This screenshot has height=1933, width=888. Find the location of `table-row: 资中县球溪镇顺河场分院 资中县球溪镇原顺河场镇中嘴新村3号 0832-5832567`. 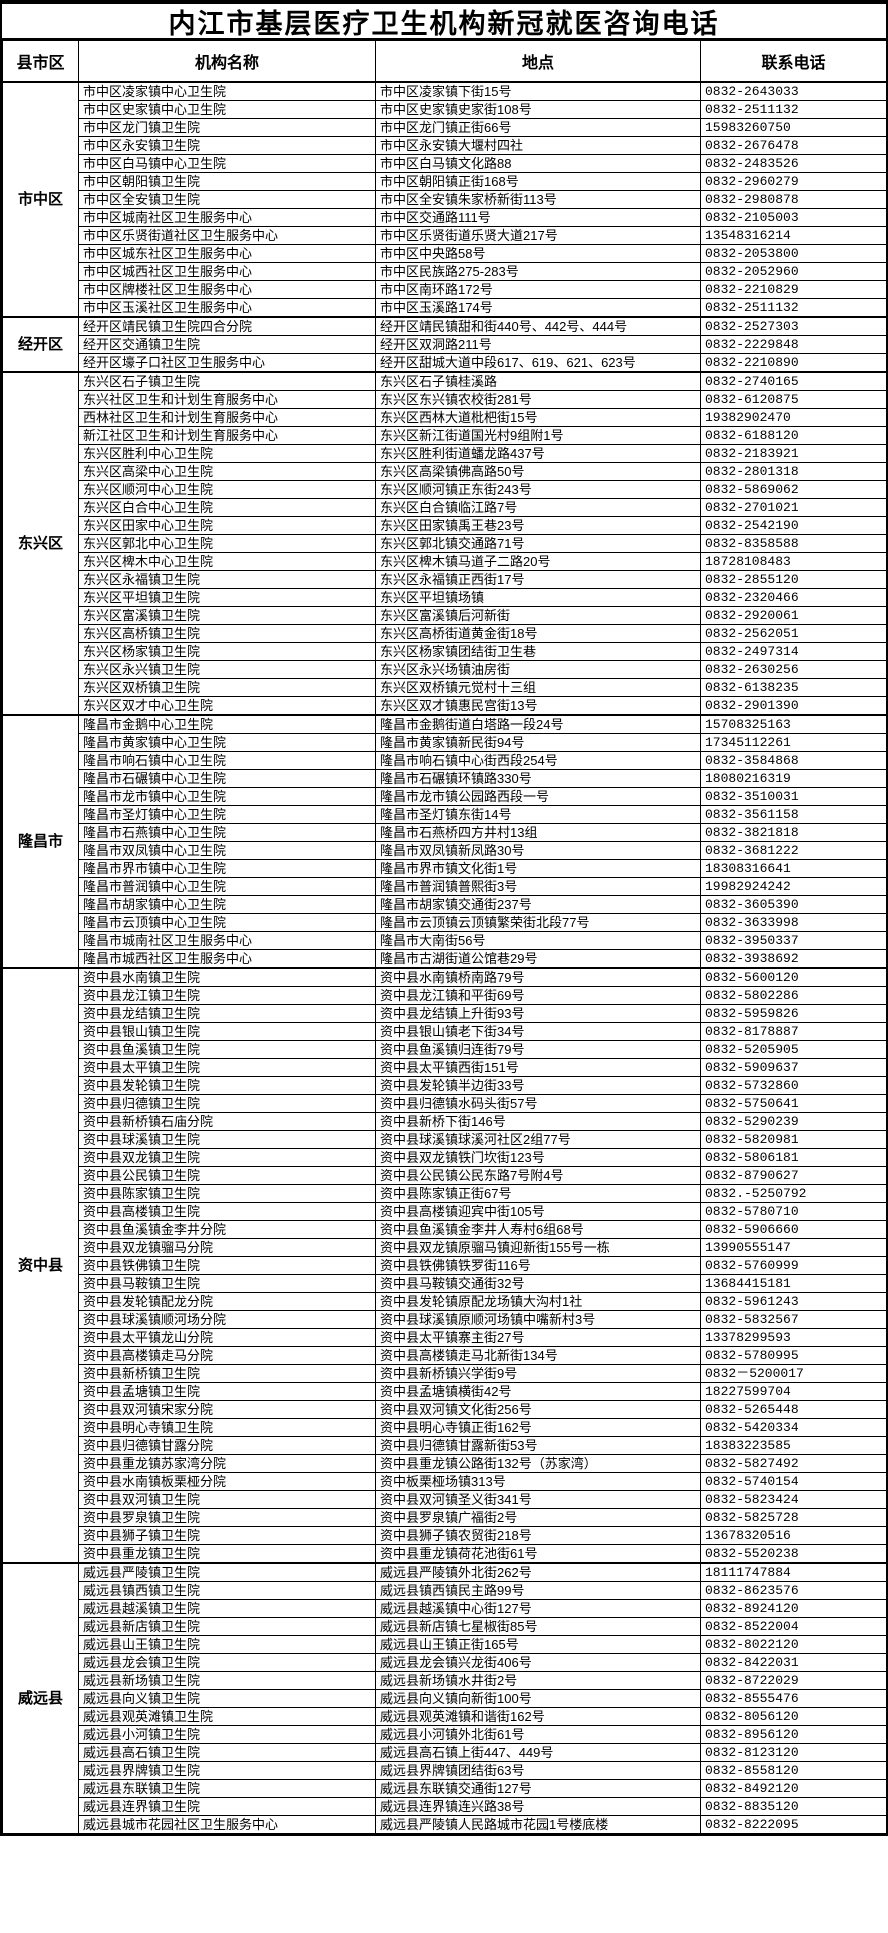

table-row: 资中县球溪镇顺河场分院 资中县球溪镇原顺河场镇中嘴新村3号 0832-5832567 is located at coordinates (445, 1319).